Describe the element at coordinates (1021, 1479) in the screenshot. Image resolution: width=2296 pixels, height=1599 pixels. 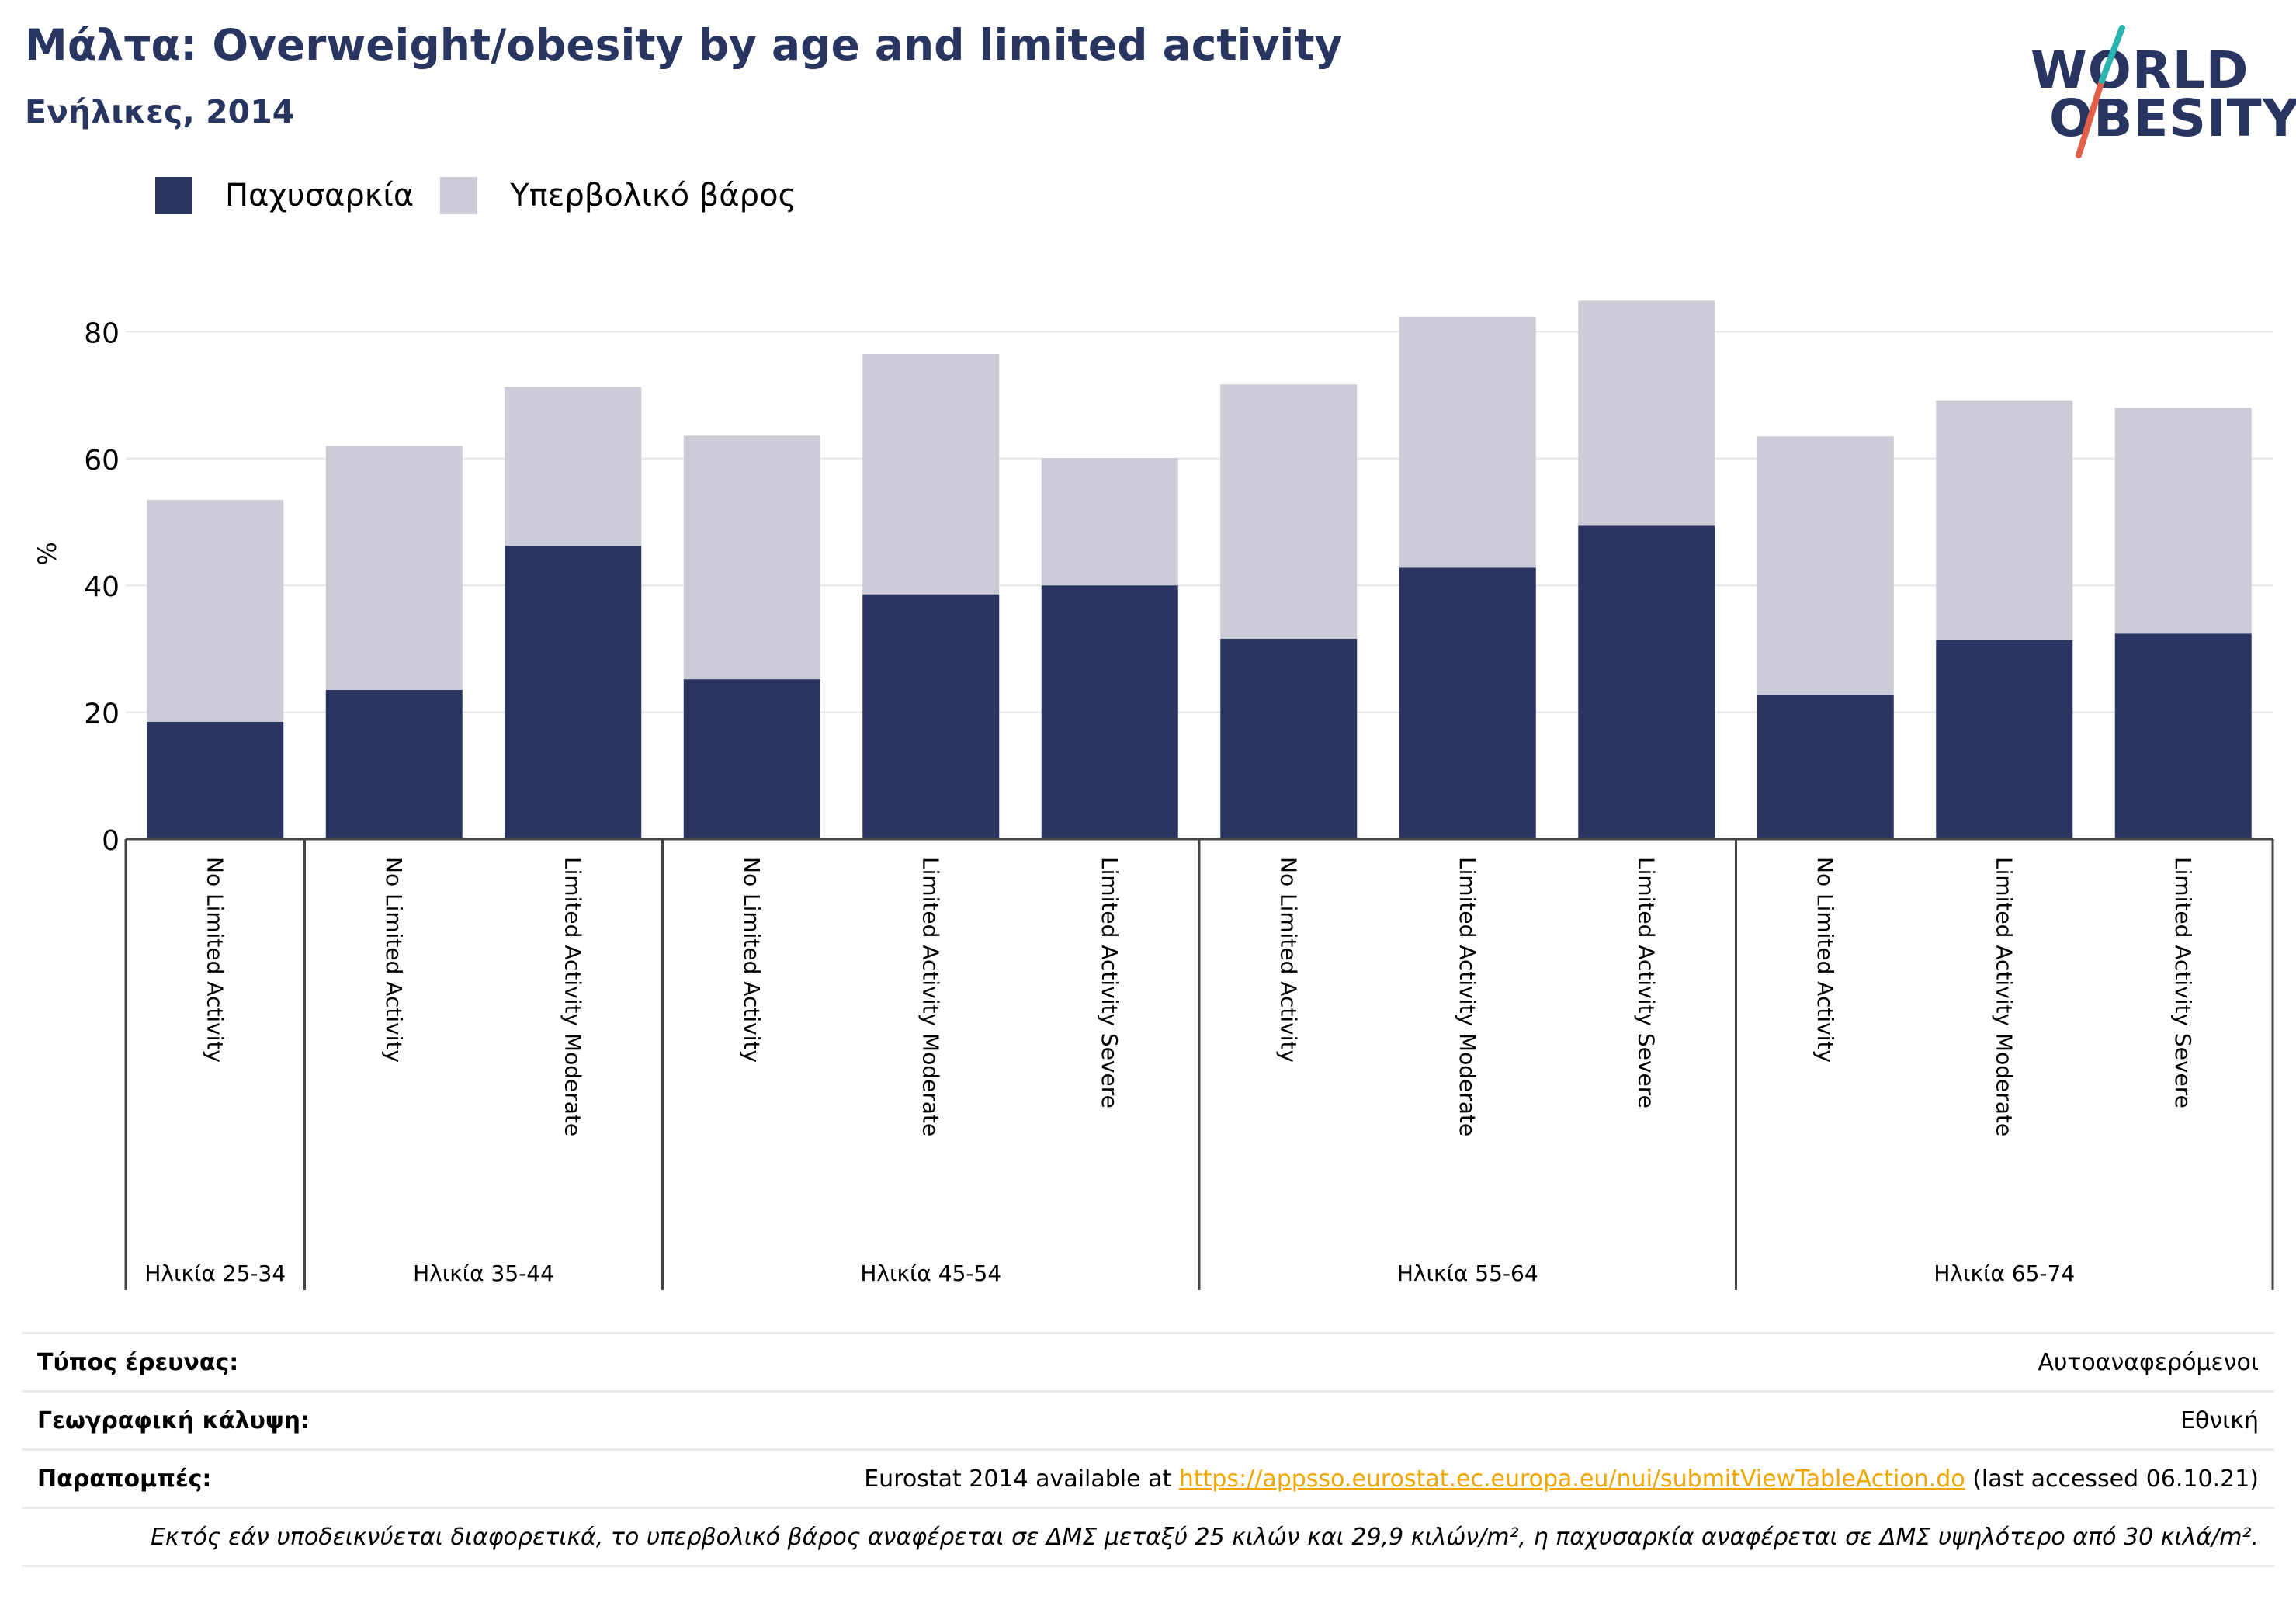
I see `references-prefix: Eurostat 2014 available at` at that location.